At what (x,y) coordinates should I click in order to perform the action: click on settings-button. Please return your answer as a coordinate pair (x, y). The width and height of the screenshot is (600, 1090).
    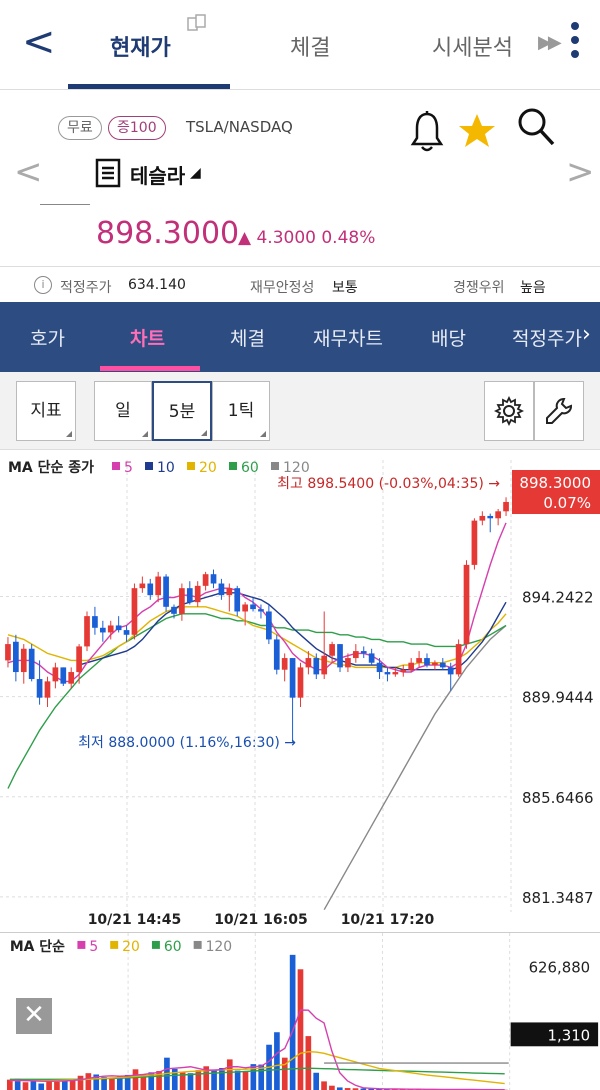
    Looking at the image, I should click on (509, 411).